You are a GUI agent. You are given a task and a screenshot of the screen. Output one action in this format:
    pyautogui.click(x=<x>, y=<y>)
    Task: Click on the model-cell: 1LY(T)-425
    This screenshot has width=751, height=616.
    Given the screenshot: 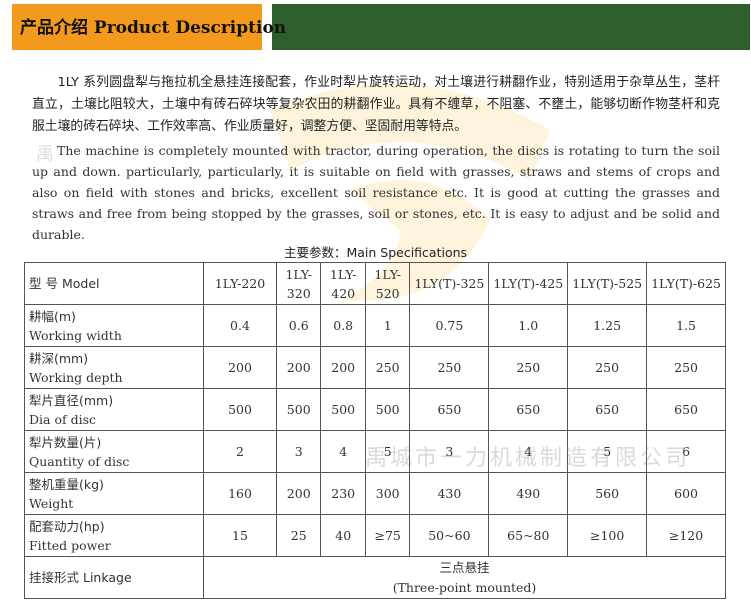 What is the action you would take?
    pyautogui.click(x=528, y=283)
    